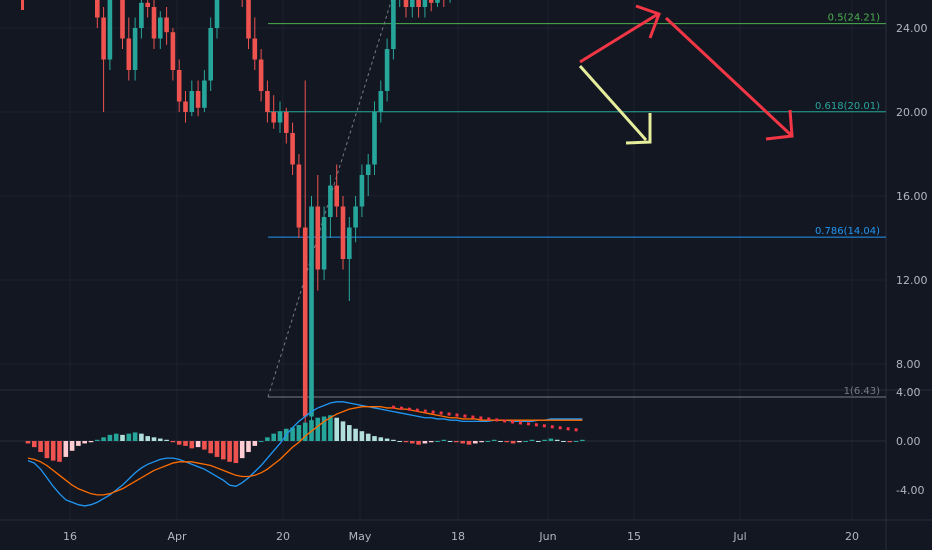  Describe the element at coordinates (360, 536) in the screenshot. I see `x-tick-label: May` at that location.